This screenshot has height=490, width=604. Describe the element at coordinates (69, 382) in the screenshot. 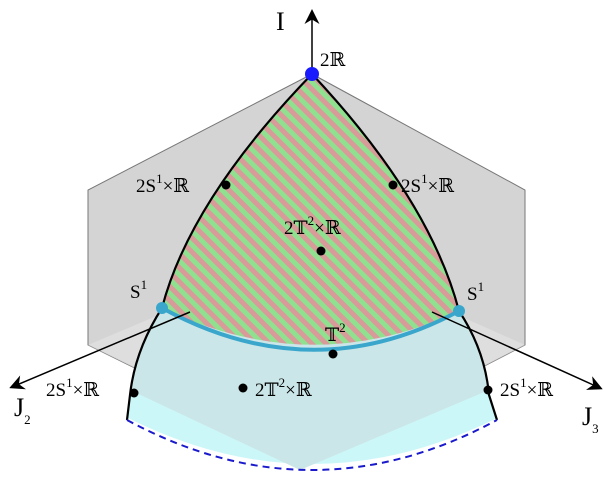

I see `label-lower-left-edge-sup: 1` at that location.